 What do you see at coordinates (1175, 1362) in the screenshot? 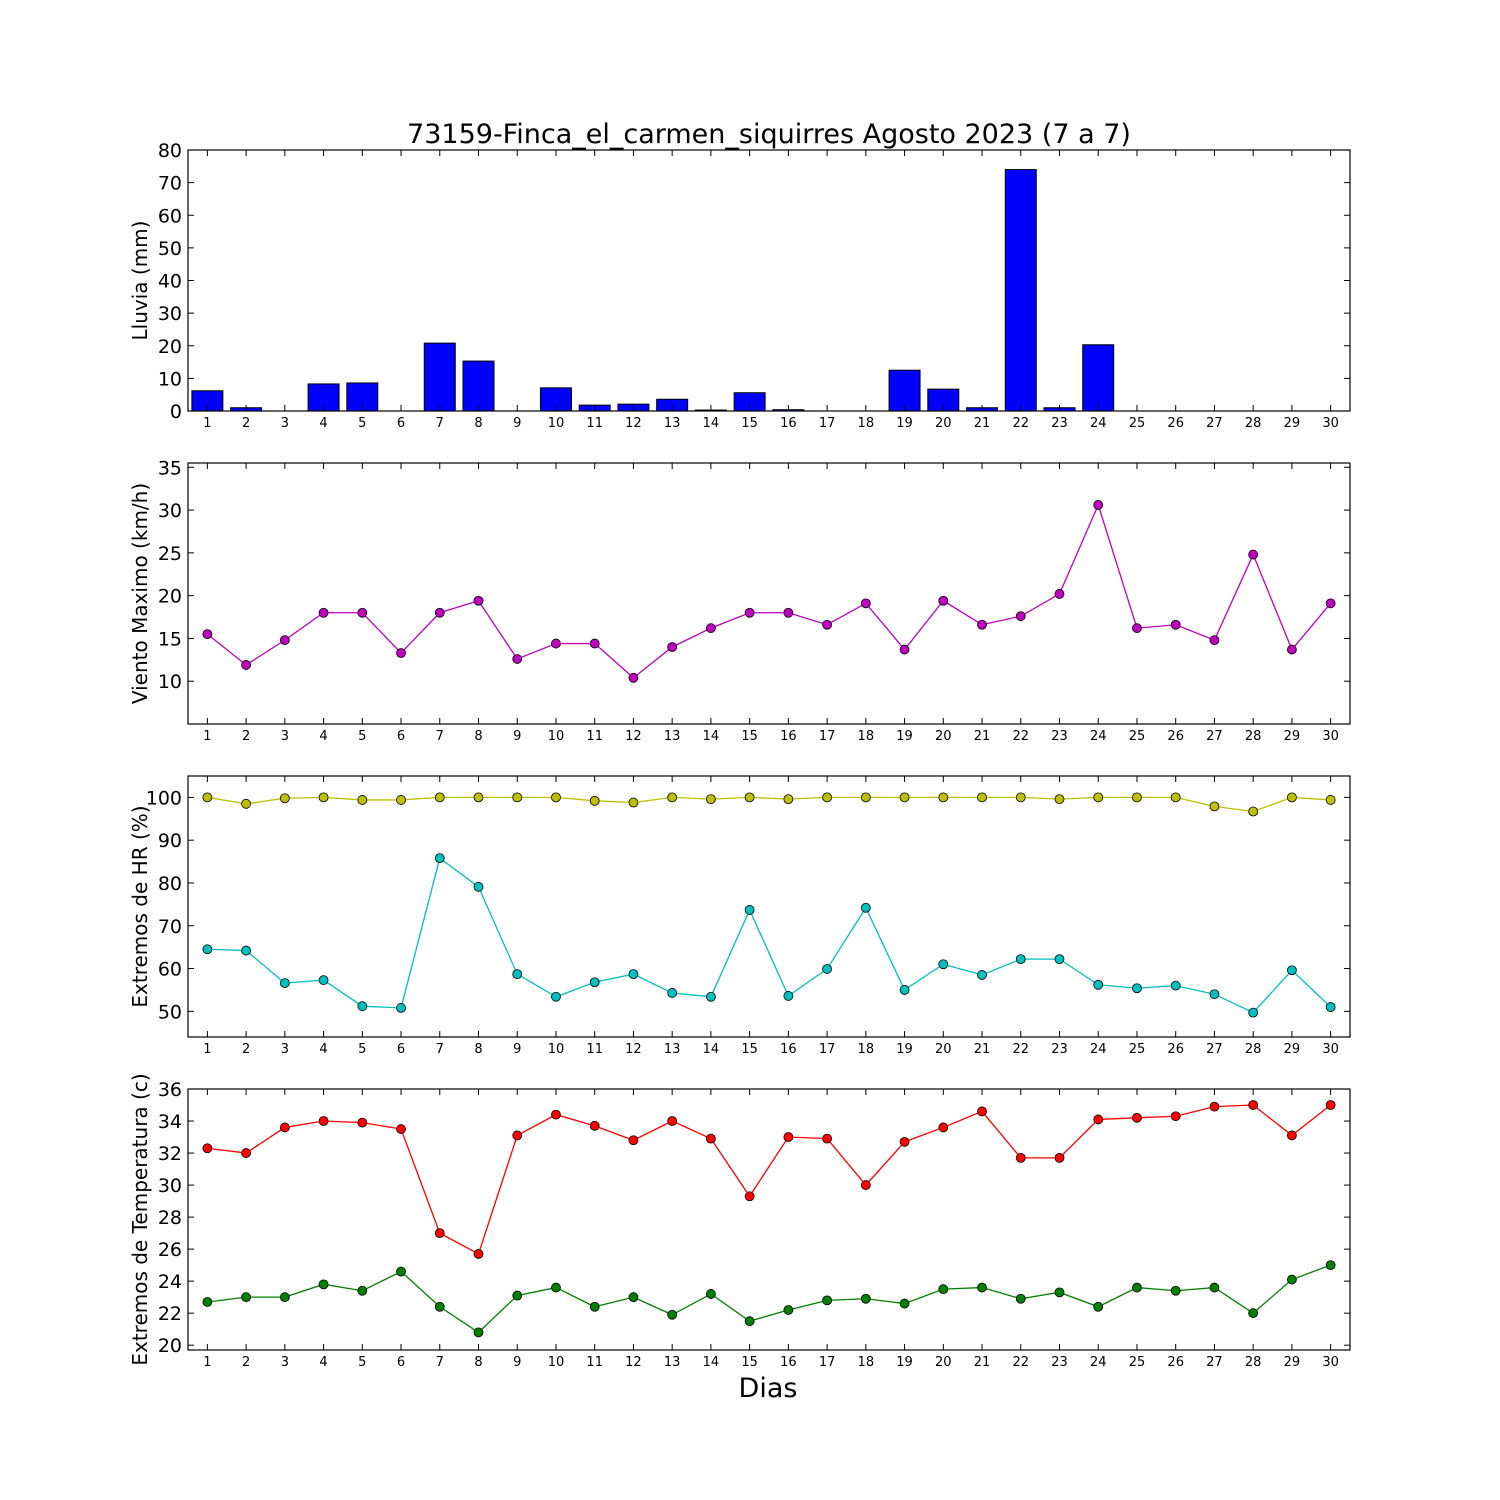
I see `x-tick-label: 26` at bounding box center [1175, 1362].